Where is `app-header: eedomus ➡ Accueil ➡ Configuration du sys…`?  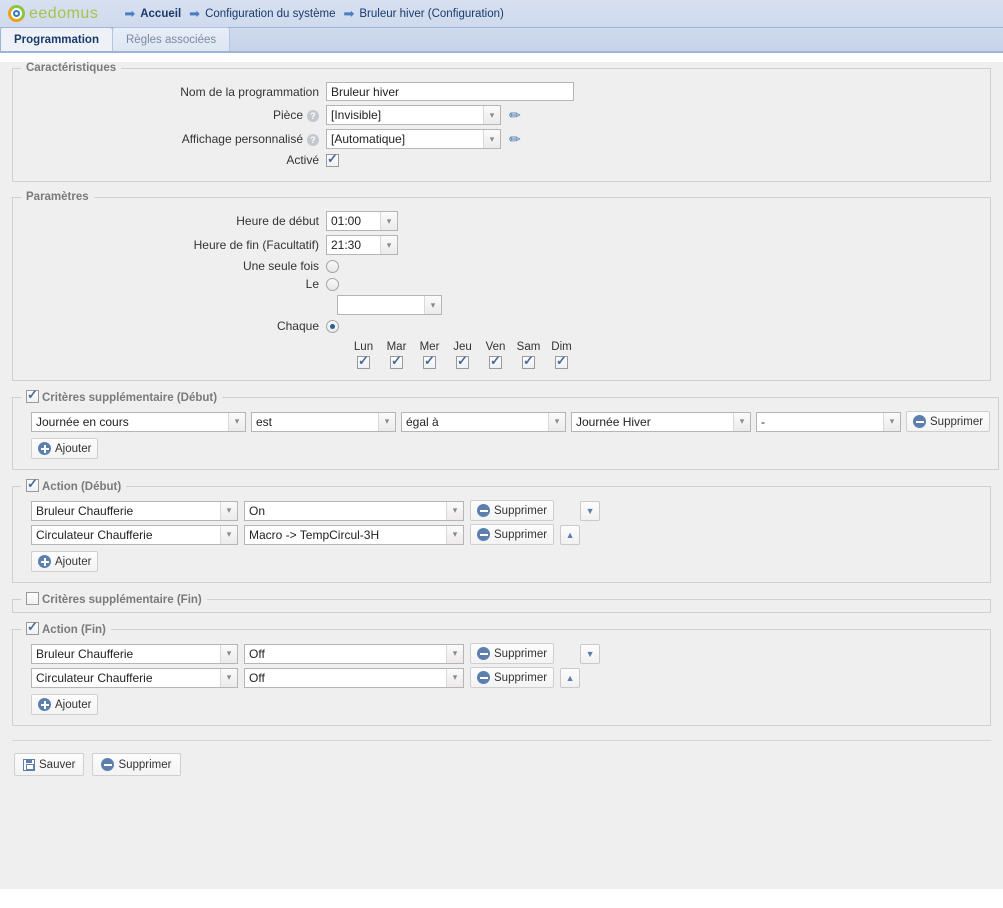 app-header: eedomus ➡ Accueil ➡ Configuration du sys… is located at coordinates (501, 14).